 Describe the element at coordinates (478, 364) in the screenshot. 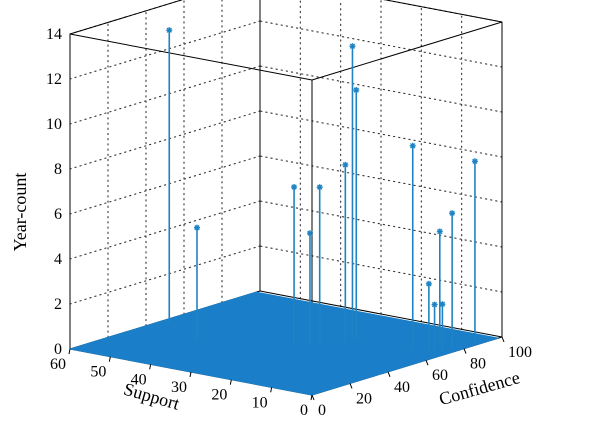

I see `y-tick-label: 80` at that location.